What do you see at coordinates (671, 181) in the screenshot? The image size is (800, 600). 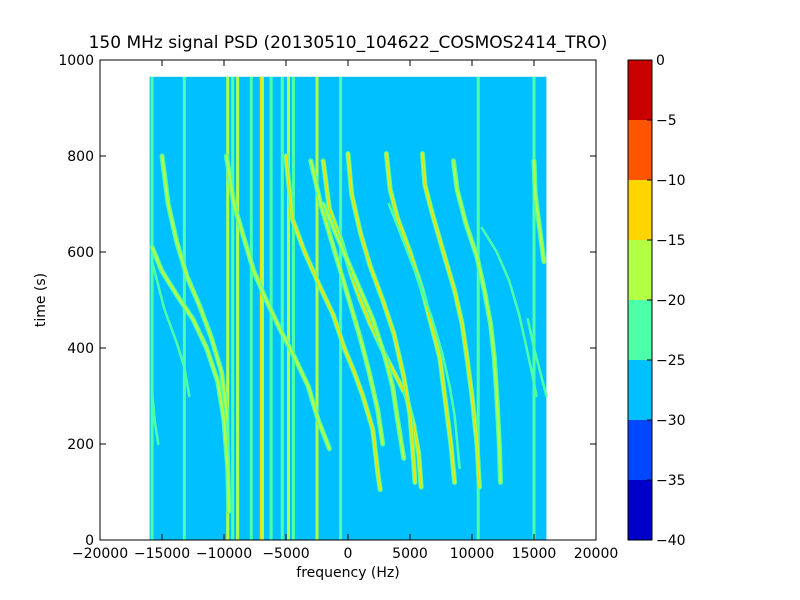 I see `colorbar-tick-label: −10` at bounding box center [671, 181].